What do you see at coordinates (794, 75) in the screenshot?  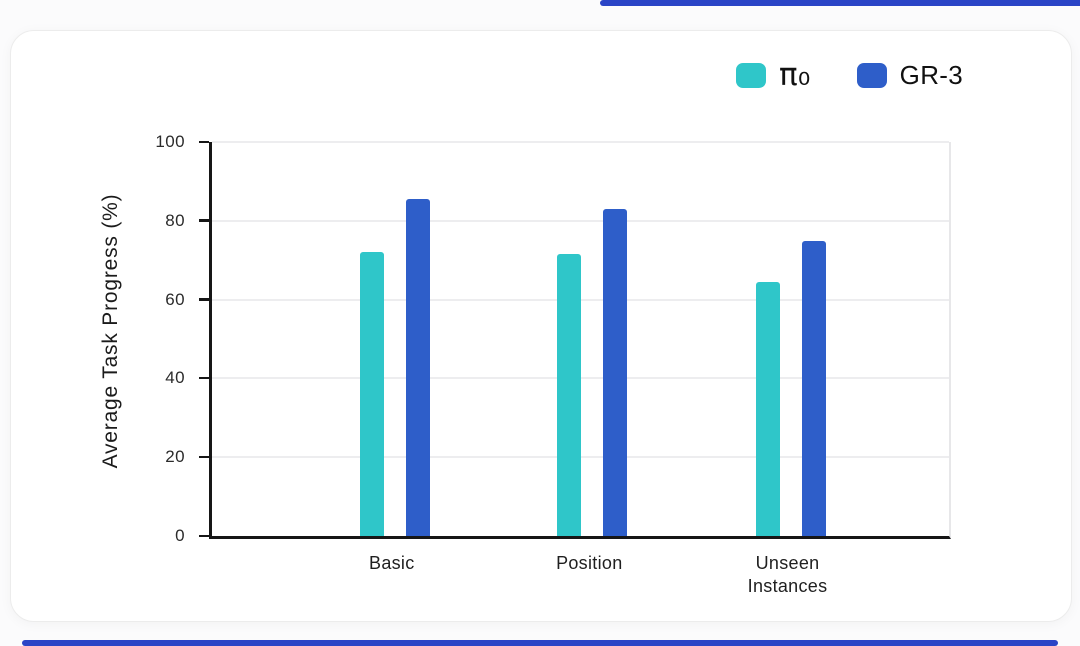 I see `legend-label: π₀` at bounding box center [794, 75].